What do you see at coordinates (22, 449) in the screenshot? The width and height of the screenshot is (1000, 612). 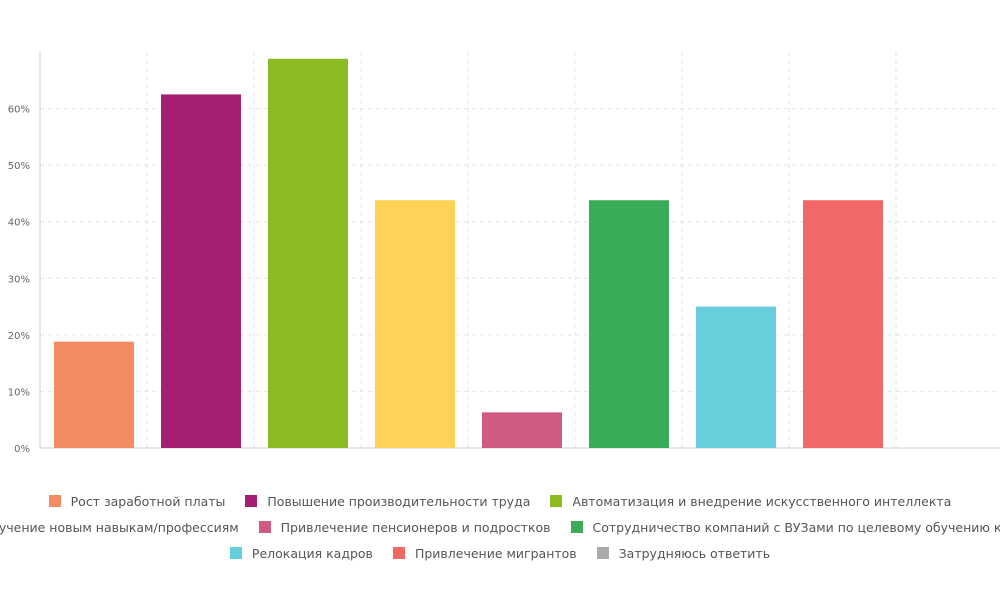 I see `y-tick-label: 0%` at bounding box center [22, 449].